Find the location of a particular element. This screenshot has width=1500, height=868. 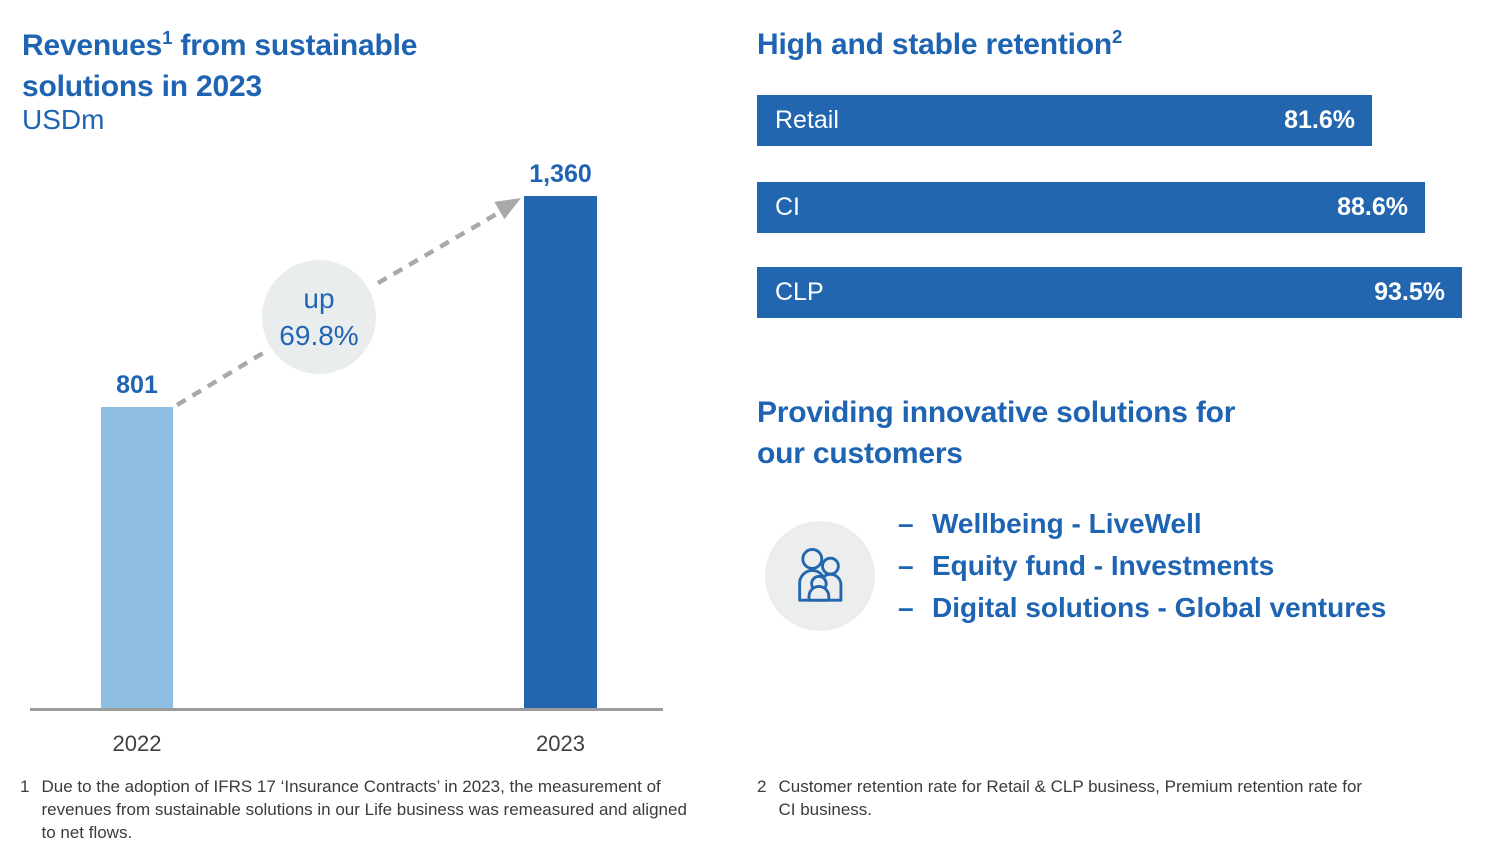

bar-2022 is located at coordinates (137, 558).